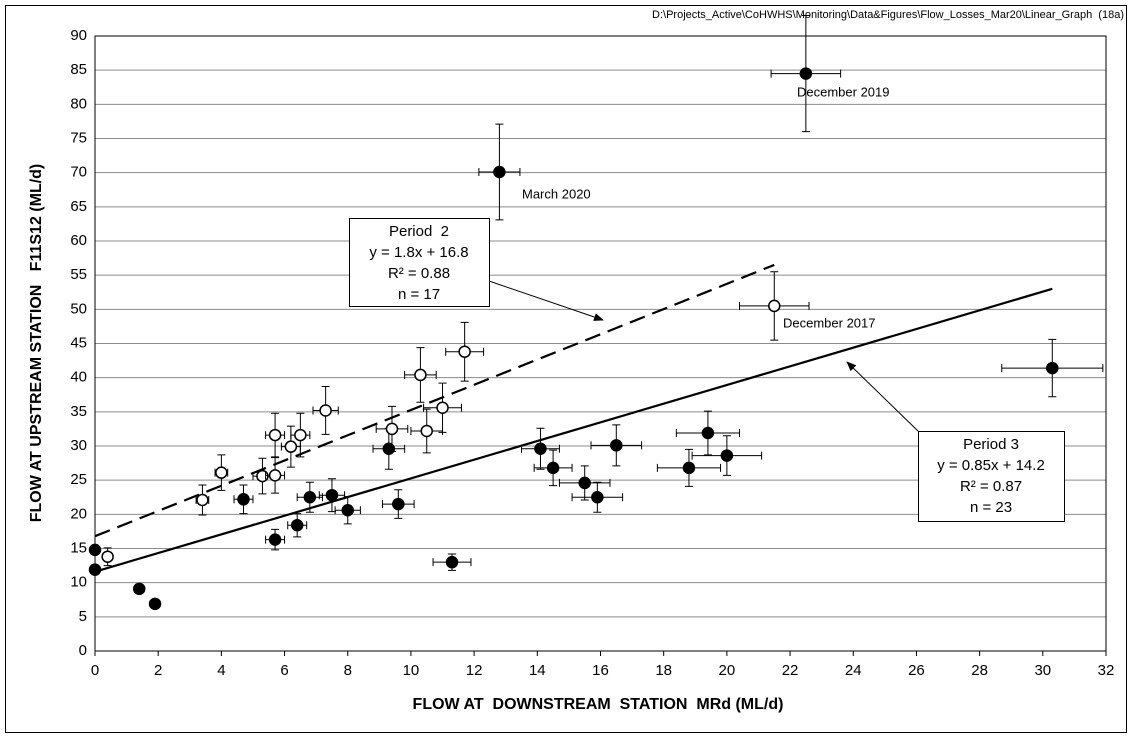 This screenshot has height=738, width=1132. I want to click on y-tick-label: 55, so click(78, 274).